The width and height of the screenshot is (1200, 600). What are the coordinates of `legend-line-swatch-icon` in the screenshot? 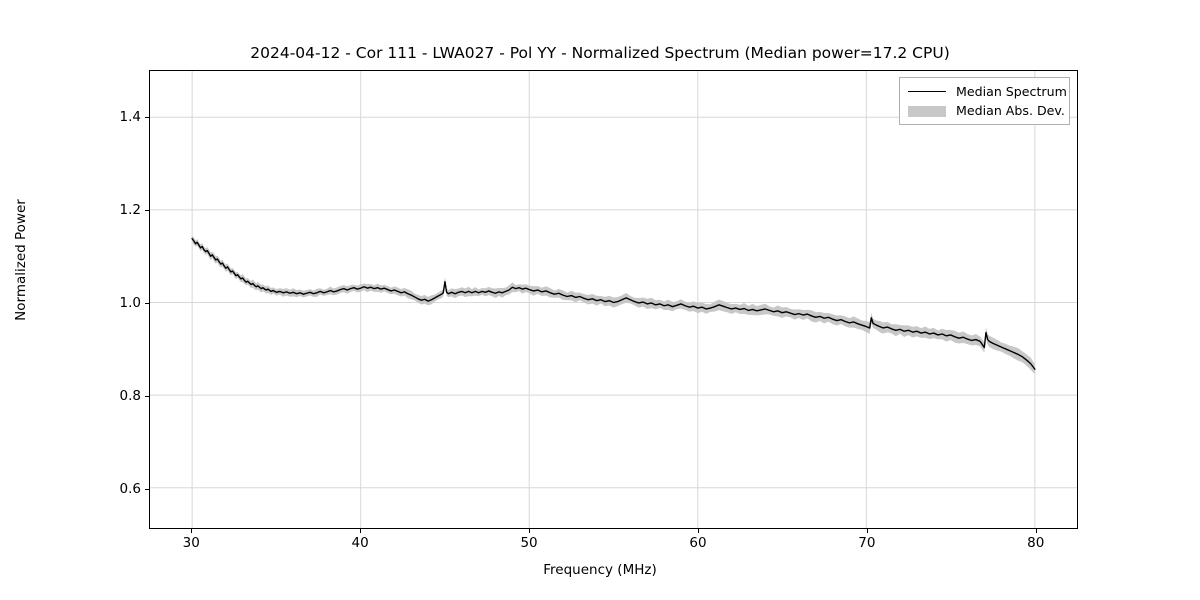 It's located at (927, 92).